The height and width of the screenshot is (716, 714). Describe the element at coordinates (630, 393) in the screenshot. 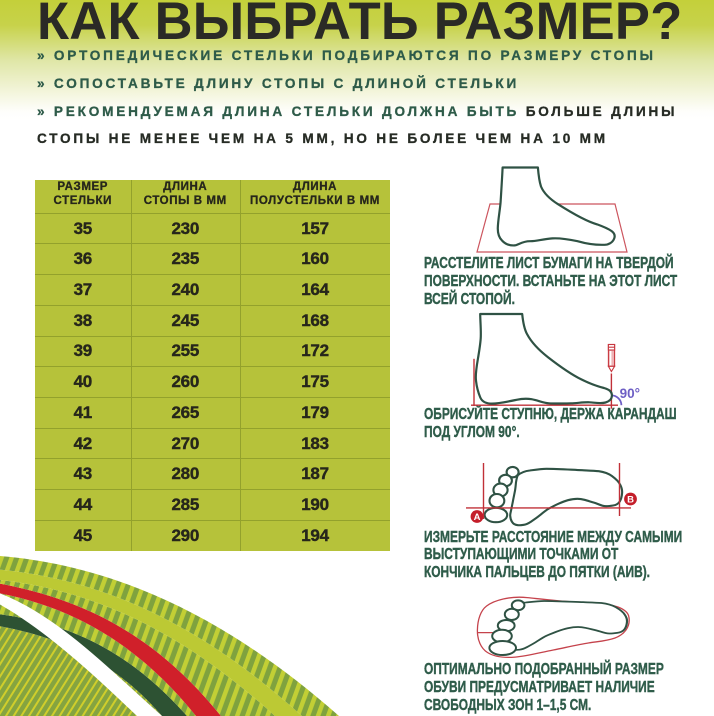

I see `svg-text: 90°` at that location.